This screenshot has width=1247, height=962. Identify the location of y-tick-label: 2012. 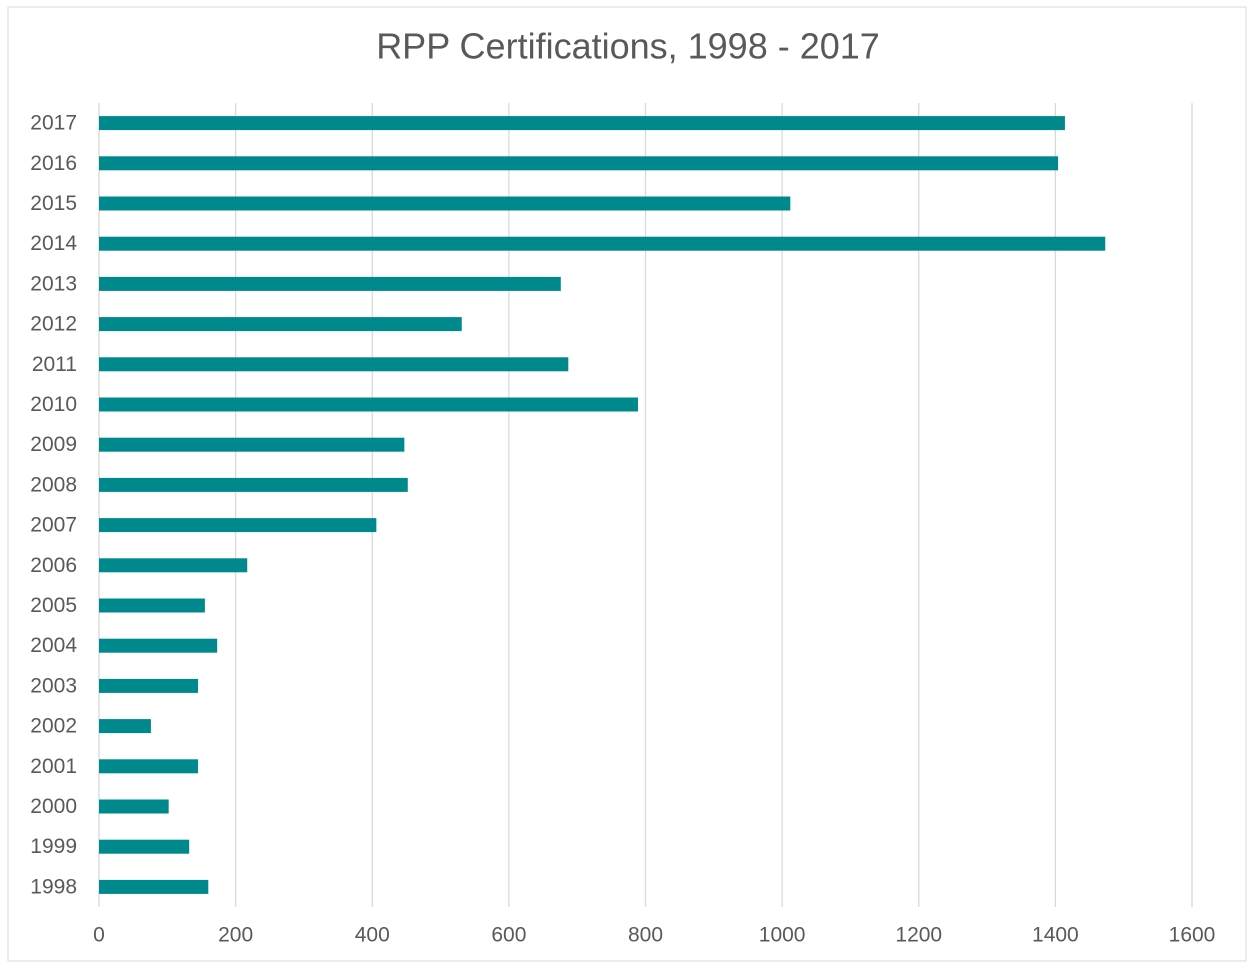
(53, 324).